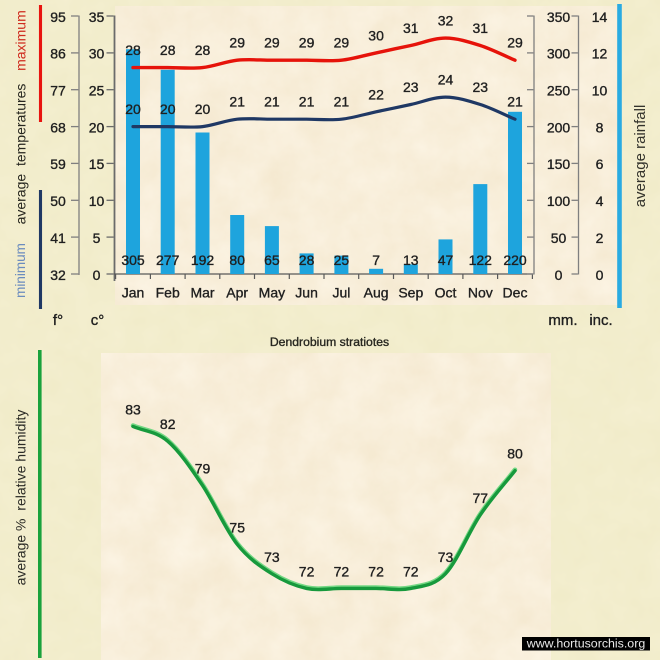  What do you see at coordinates (237, 527) in the screenshot?
I see `svg-text: 75` at bounding box center [237, 527].